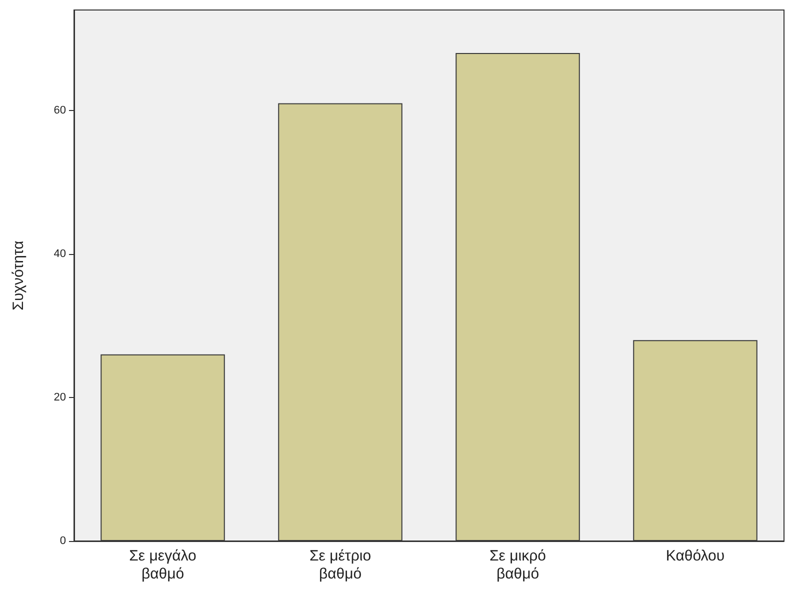  Describe the element at coordinates (18, 275) in the screenshot. I see `y-axis-title: Συχνότητα` at that location.